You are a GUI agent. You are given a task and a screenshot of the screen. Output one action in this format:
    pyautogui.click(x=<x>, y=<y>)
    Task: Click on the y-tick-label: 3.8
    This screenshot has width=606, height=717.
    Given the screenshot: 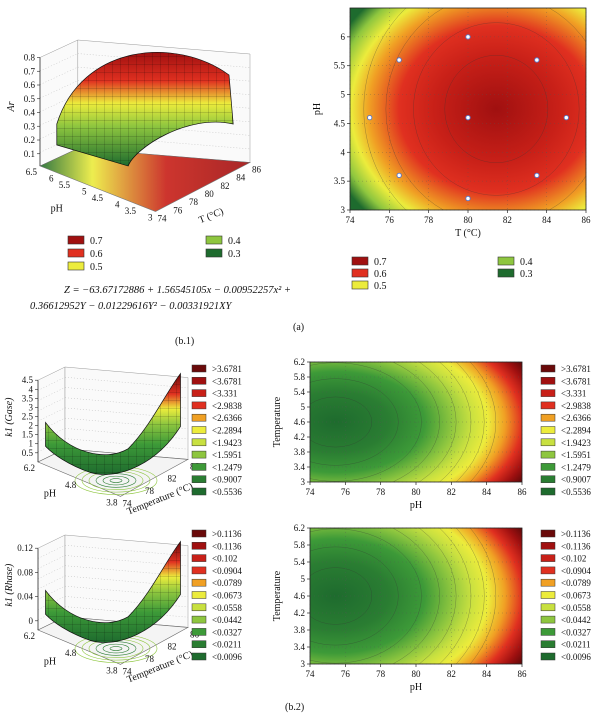 What is the action you would take?
    pyautogui.click(x=112, y=670)
    